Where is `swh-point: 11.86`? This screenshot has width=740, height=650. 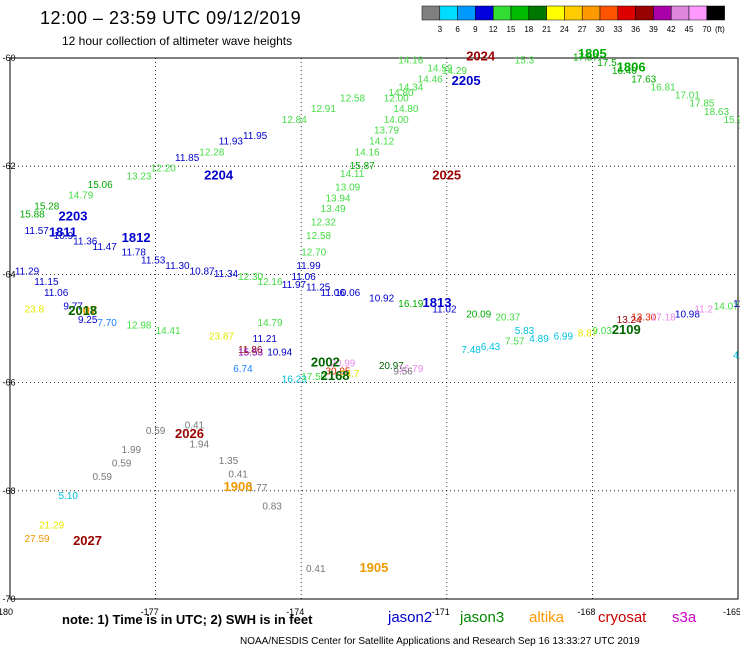 swh-point: 11.86 is located at coordinates (250, 350).